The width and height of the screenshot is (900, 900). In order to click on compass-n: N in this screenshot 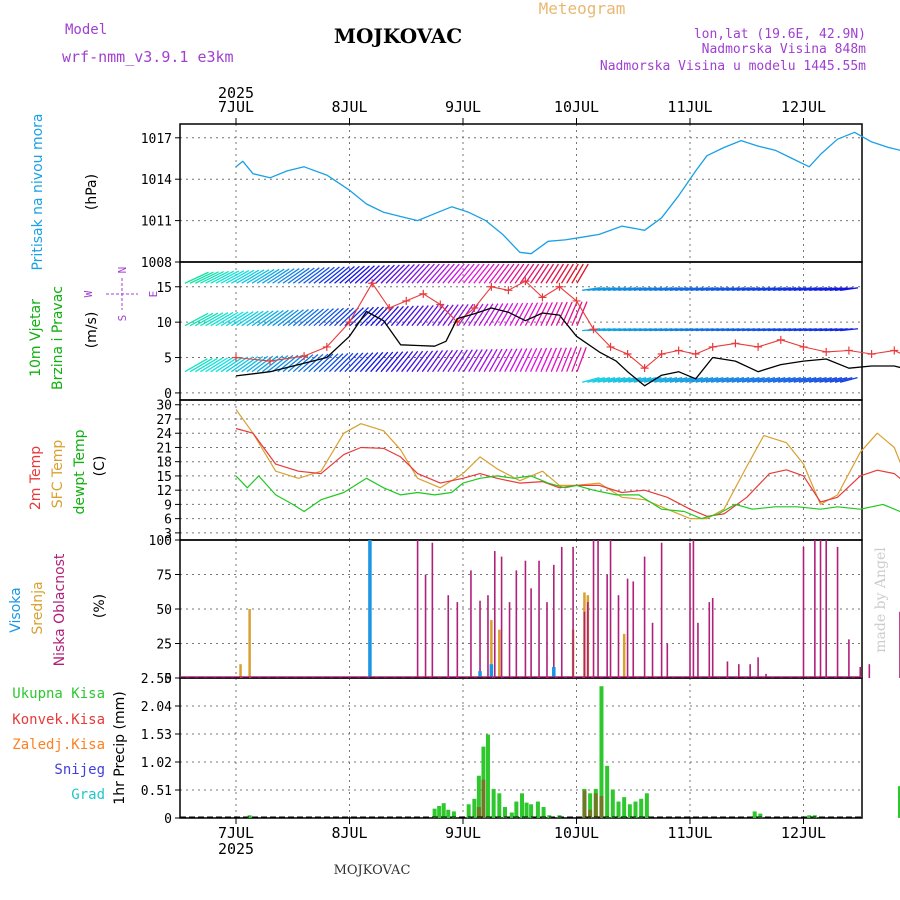, I will do `click(122, 270)`.